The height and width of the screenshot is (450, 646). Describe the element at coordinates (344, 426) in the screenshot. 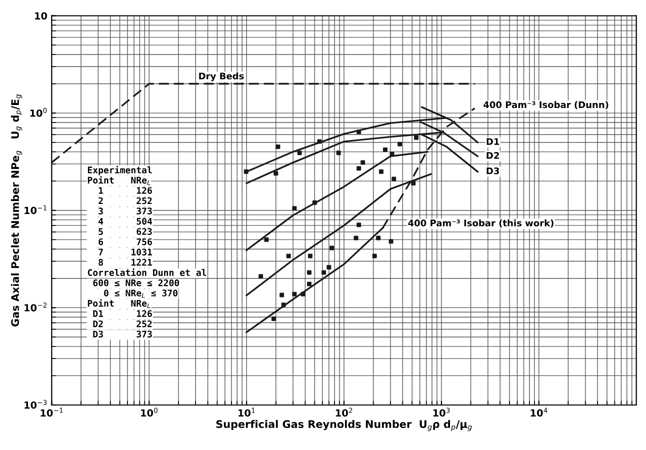

I see `x-axis-title: Superficial Gas Reynolds Number U$_{g}$ρ d$_{p}$/μ$_{g}$` at that location.